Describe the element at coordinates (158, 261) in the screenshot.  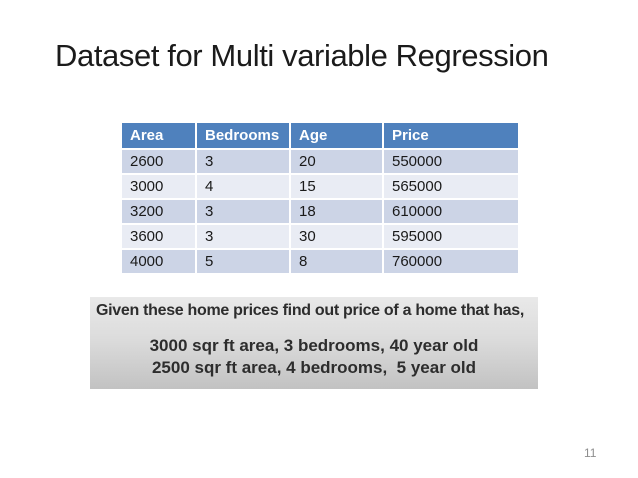
I see `cell-area: 4000` at that location.